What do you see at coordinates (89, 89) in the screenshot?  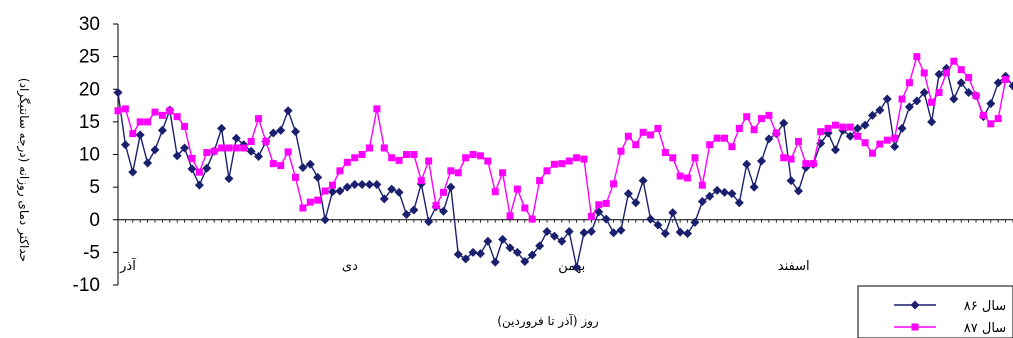 I see `y-tick-label: 20` at bounding box center [89, 89].